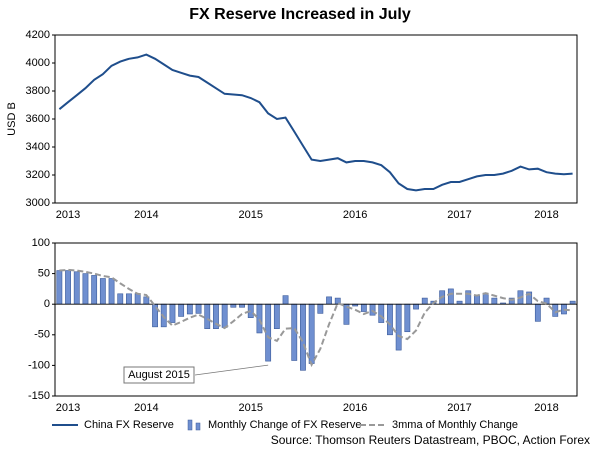 The height and width of the screenshot is (450, 600). Describe the element at coordinates (39, 396) in the screenshot. I see `y-tick-label: -150` at that location.